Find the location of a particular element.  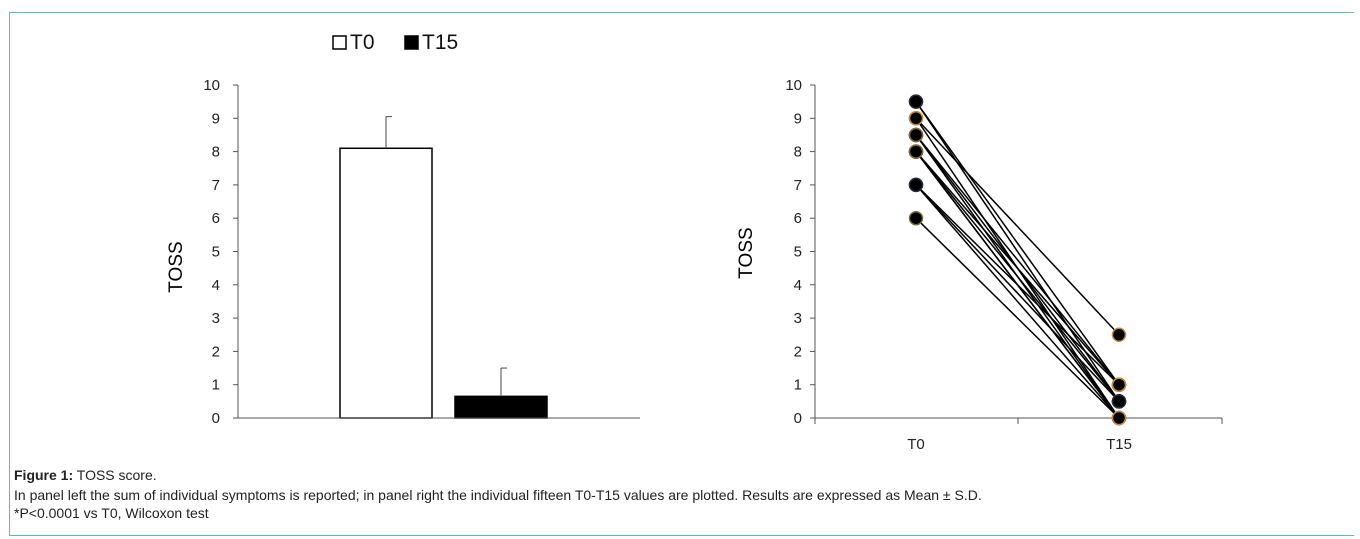

bar-T0 is located at coordinates (386, 283).